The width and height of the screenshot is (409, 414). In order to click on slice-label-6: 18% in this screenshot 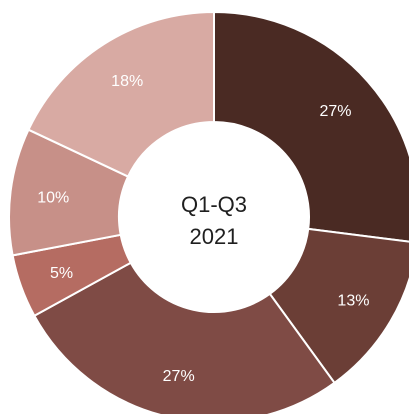, I will do `click(127, 81)`.